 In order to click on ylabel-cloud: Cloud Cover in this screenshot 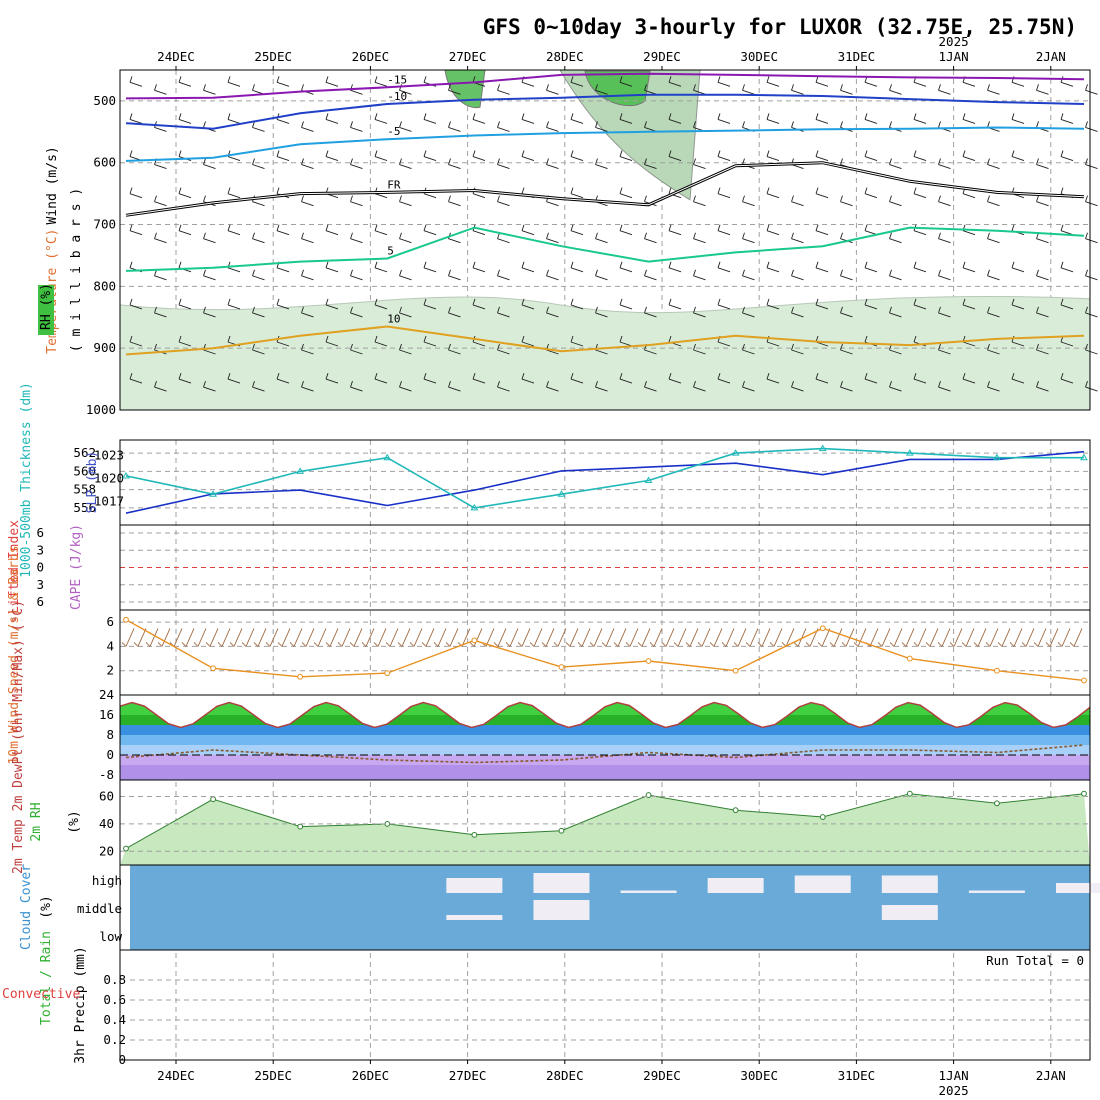, I will do `click(26, 907)`.